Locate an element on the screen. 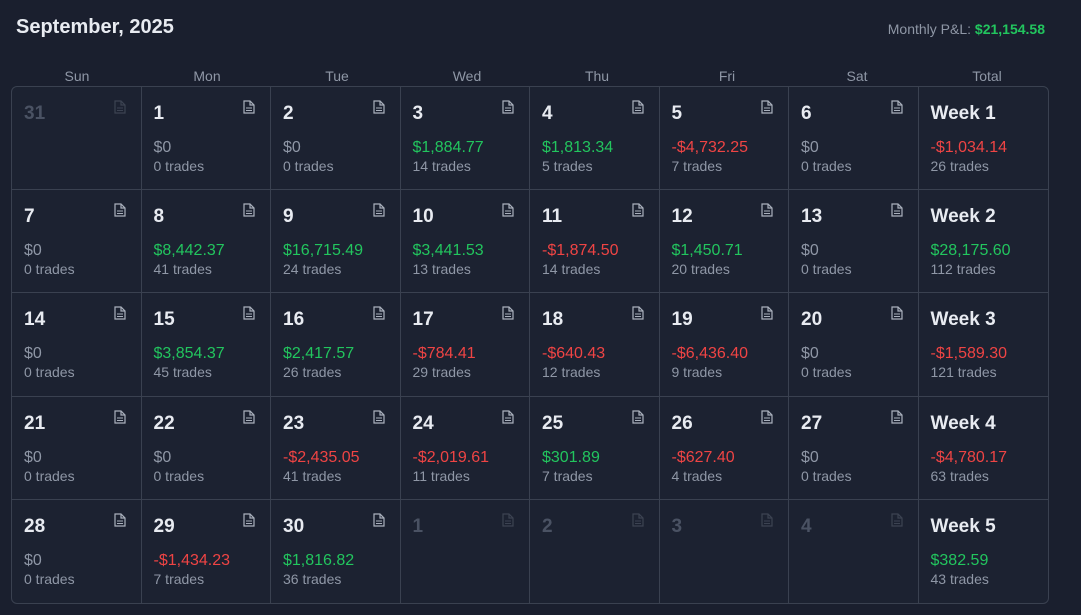 The width and height of the screenshot is (1081, 615). day-cell: 3 $1,884.77 14 trades is located at coordinates (465, 139).